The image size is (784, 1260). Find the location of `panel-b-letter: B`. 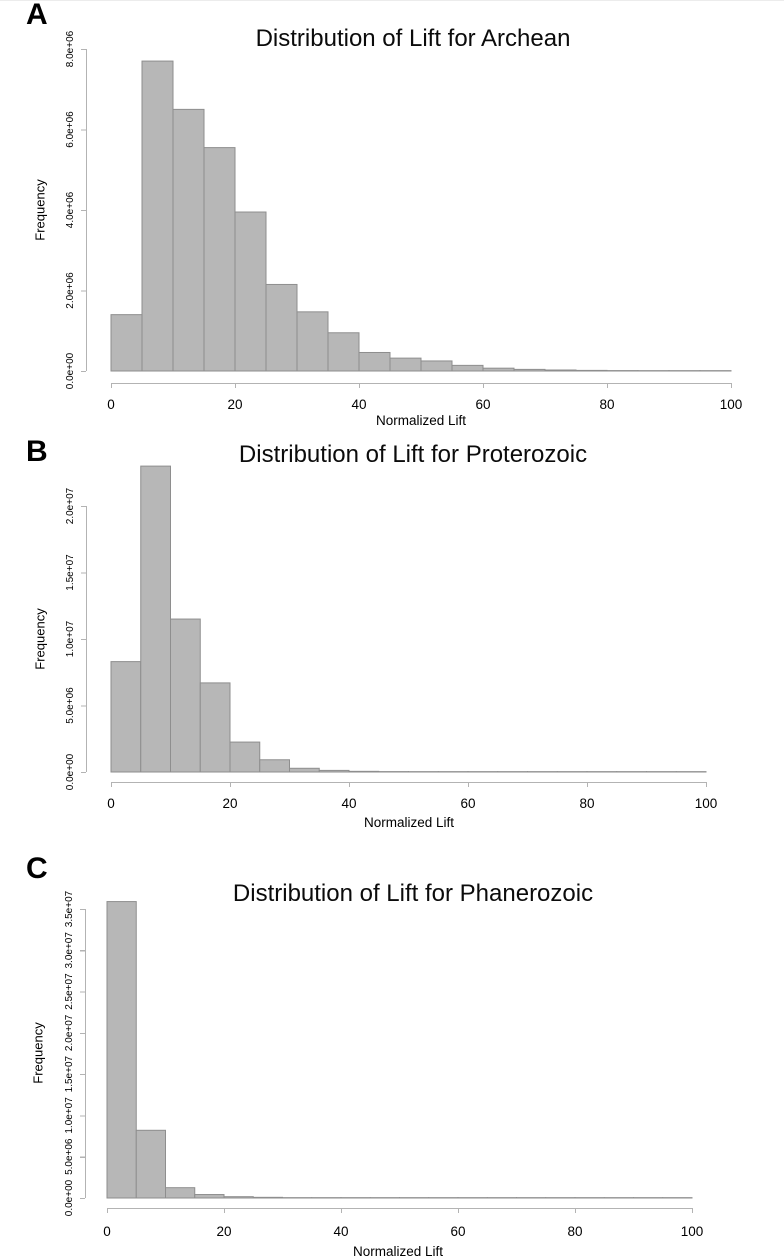

panel-b-letter: B is located at coordinates (37, 451).